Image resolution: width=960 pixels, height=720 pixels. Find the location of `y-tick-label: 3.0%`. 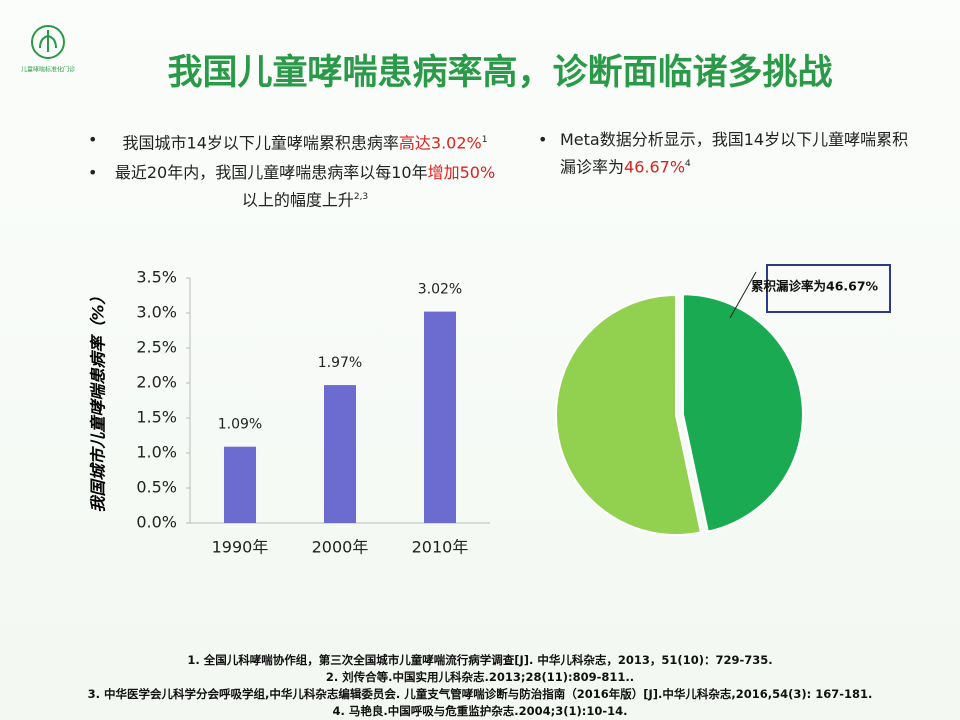

y-tick-label: 3.0% is located at coordinates (156, 312).